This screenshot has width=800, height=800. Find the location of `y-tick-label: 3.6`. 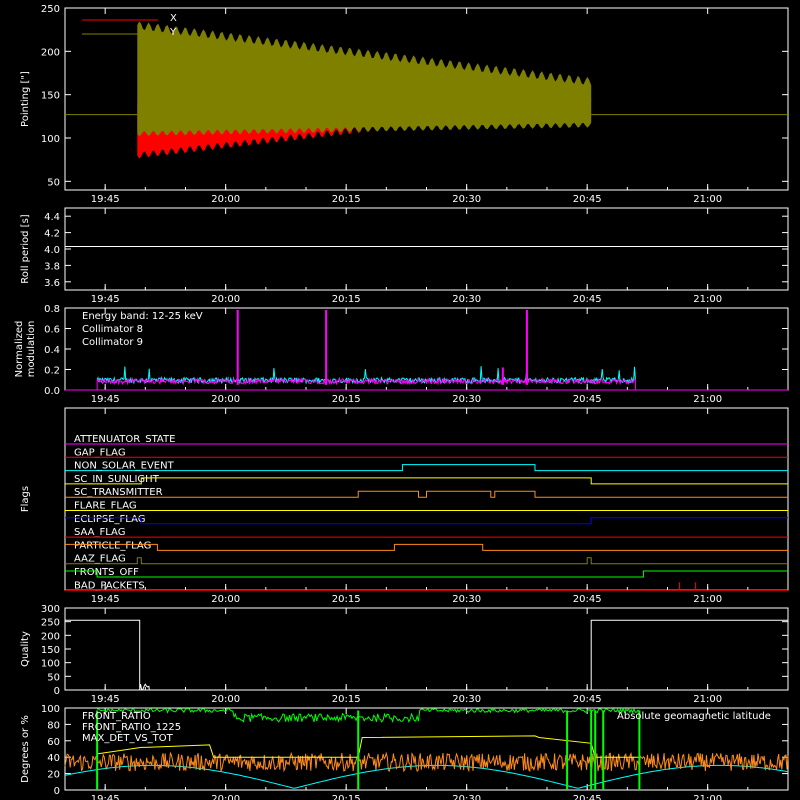

y-tick-label: 3.6 is located at coordinates (52, 283).